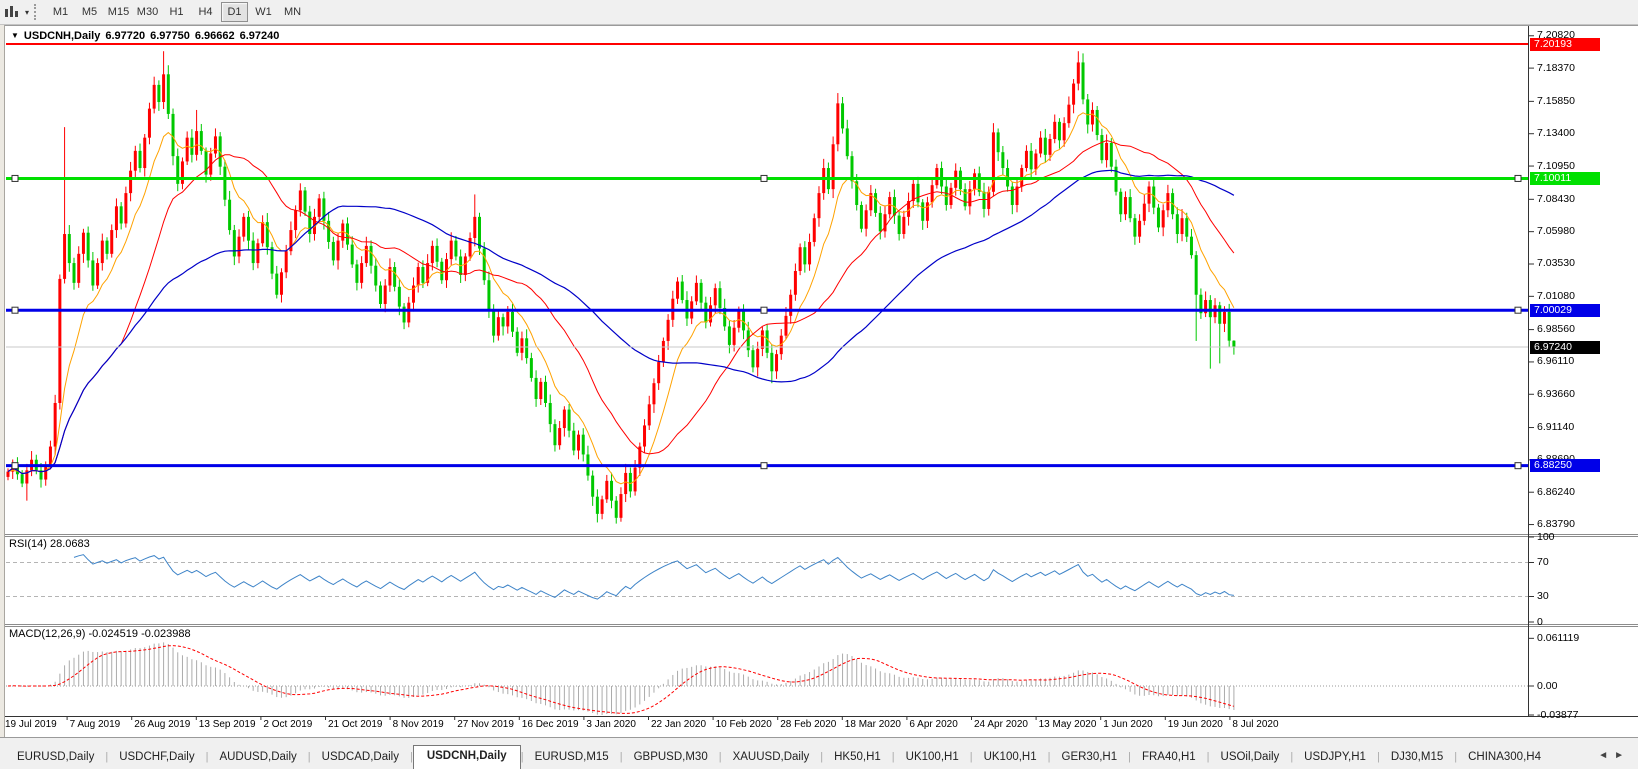 The width and height of the screenshot is (1638, 769). Describe the element at coordinates (1556, 133) in the screenshot. I see `price-tick-label: 7.13400` at that location.